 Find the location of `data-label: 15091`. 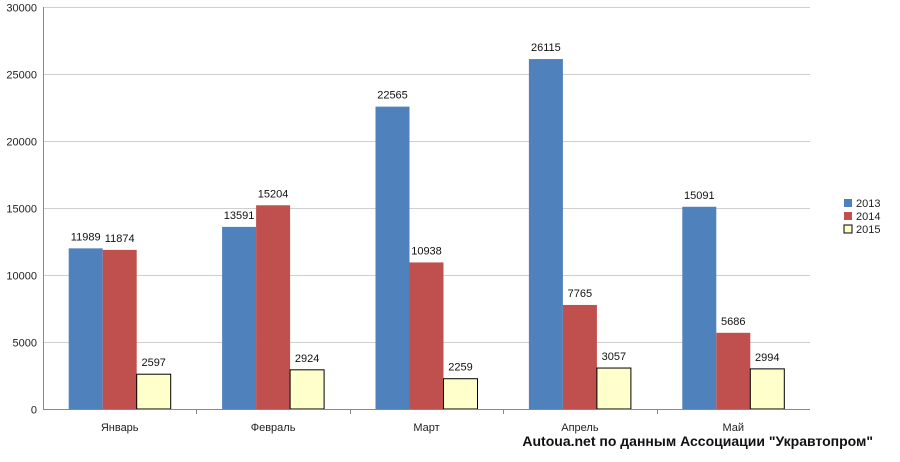

data-label: 15091 is located at coordinates (699, 196).